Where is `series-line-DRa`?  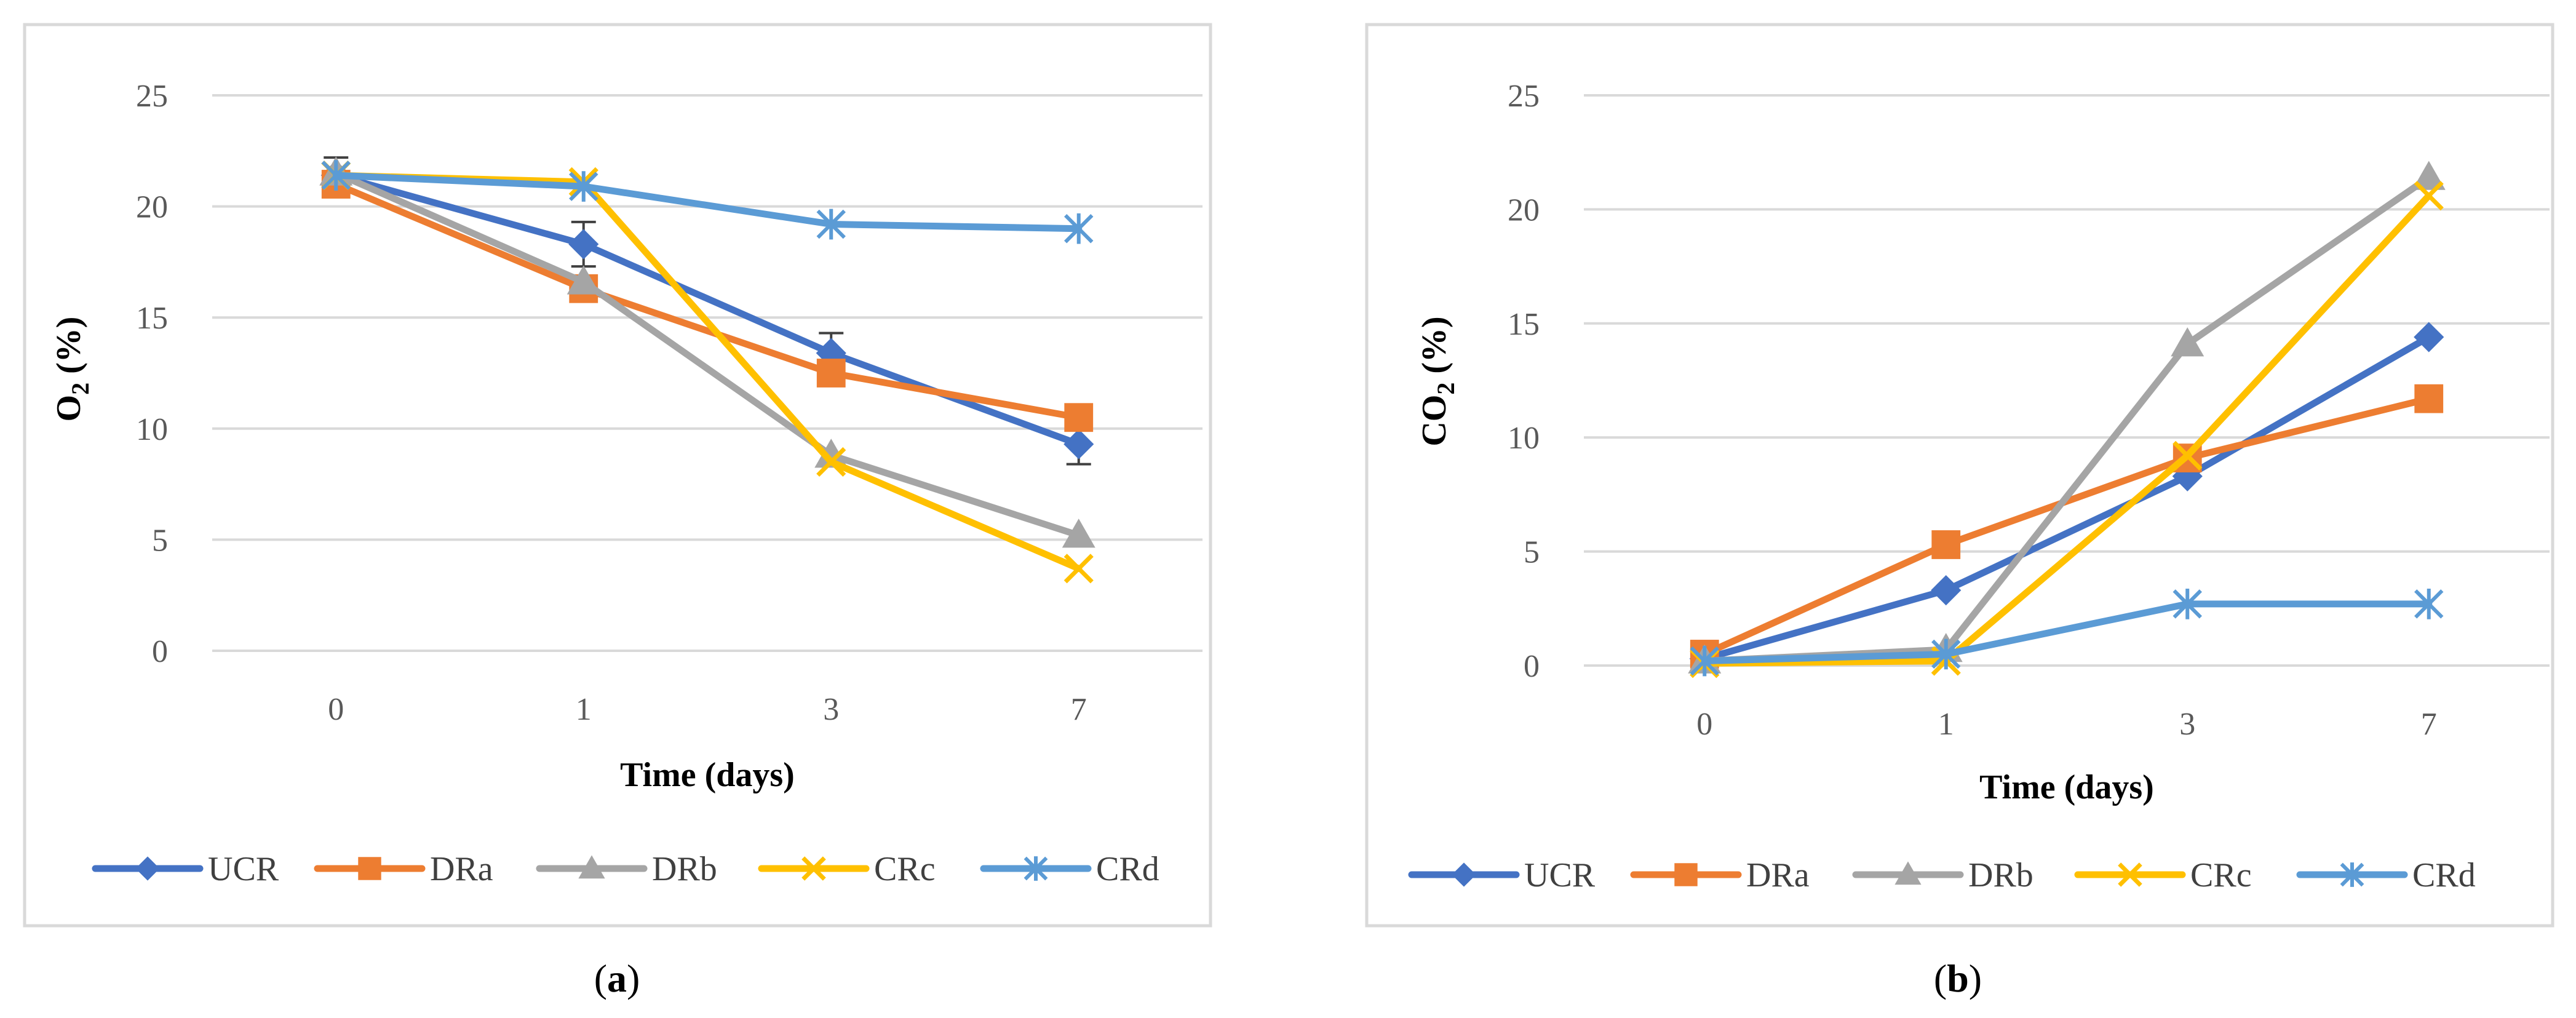 series-line-DRa is located at coordinates (707, 300).